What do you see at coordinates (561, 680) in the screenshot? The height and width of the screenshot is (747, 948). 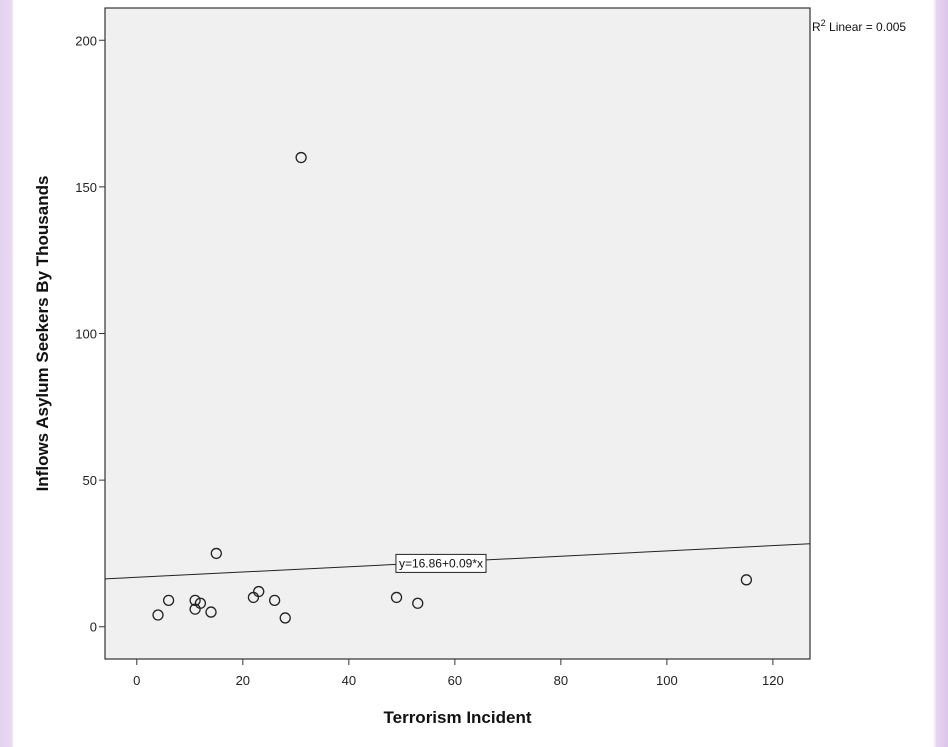 I see `x-tick-label-4: 80` at bounding box center [561, 680].